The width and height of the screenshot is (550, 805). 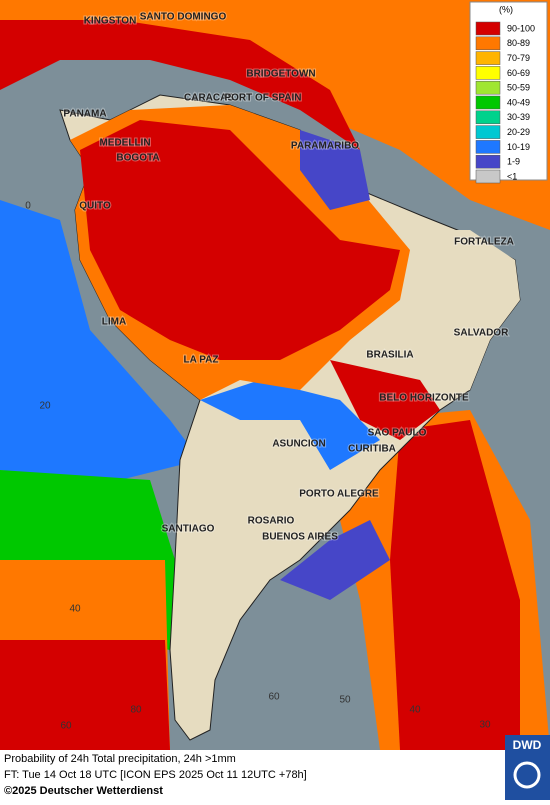 I want to click on rain-guiana, so click(x=335, y=170).